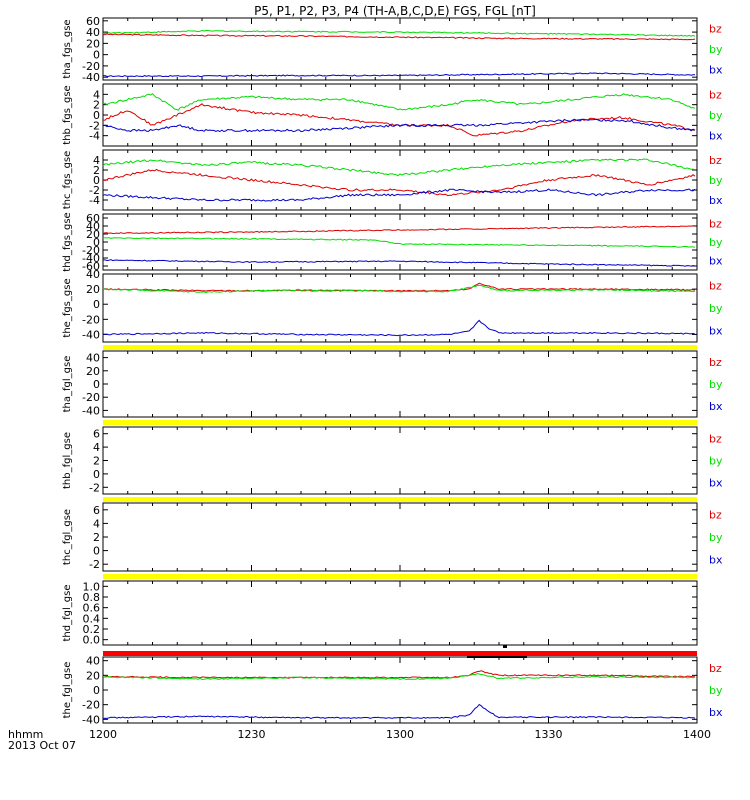 Image resolution: width=750 pixels, height=800 pixels. What do you see at coordinates (252, 734) in the screenshot?
I see `xtick-label: 1230` at bounding box center [252, 734].